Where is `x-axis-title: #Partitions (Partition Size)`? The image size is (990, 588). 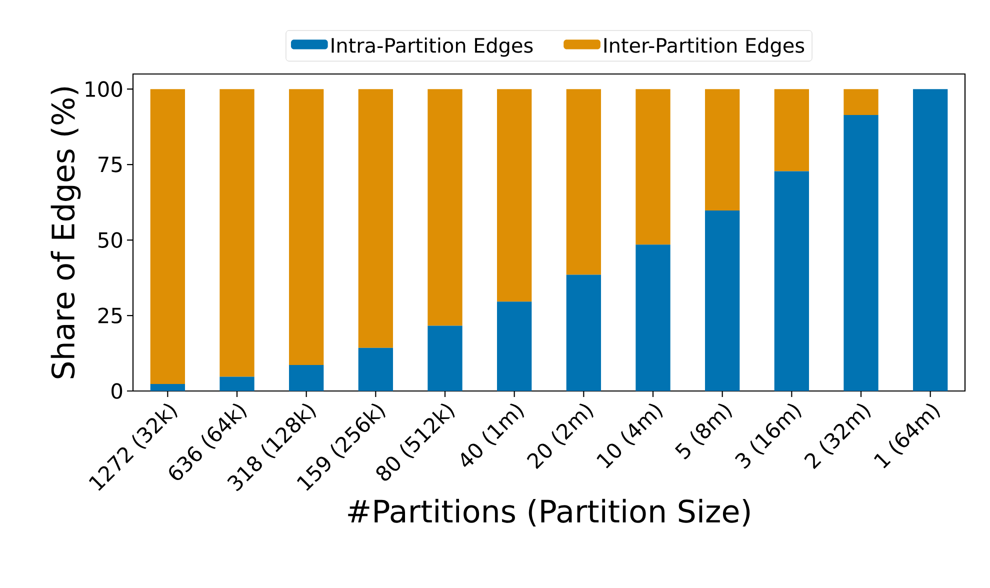 x-axis-title: #Partitions (Partition Size) is located at coordinates (549, 512).